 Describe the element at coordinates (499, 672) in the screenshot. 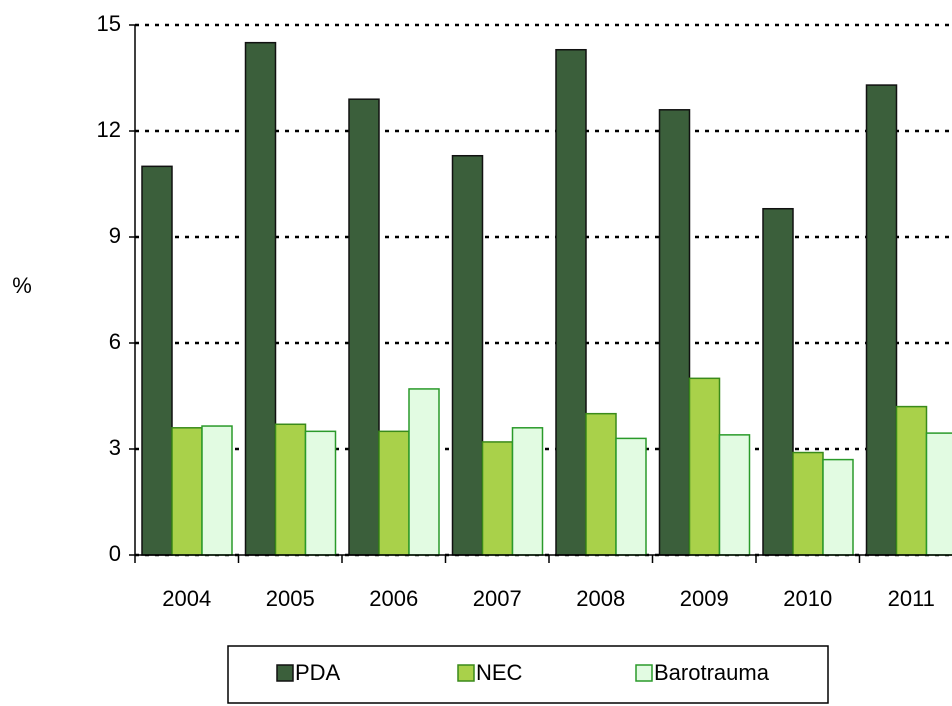

I see `legend-label: NEC` at that location.